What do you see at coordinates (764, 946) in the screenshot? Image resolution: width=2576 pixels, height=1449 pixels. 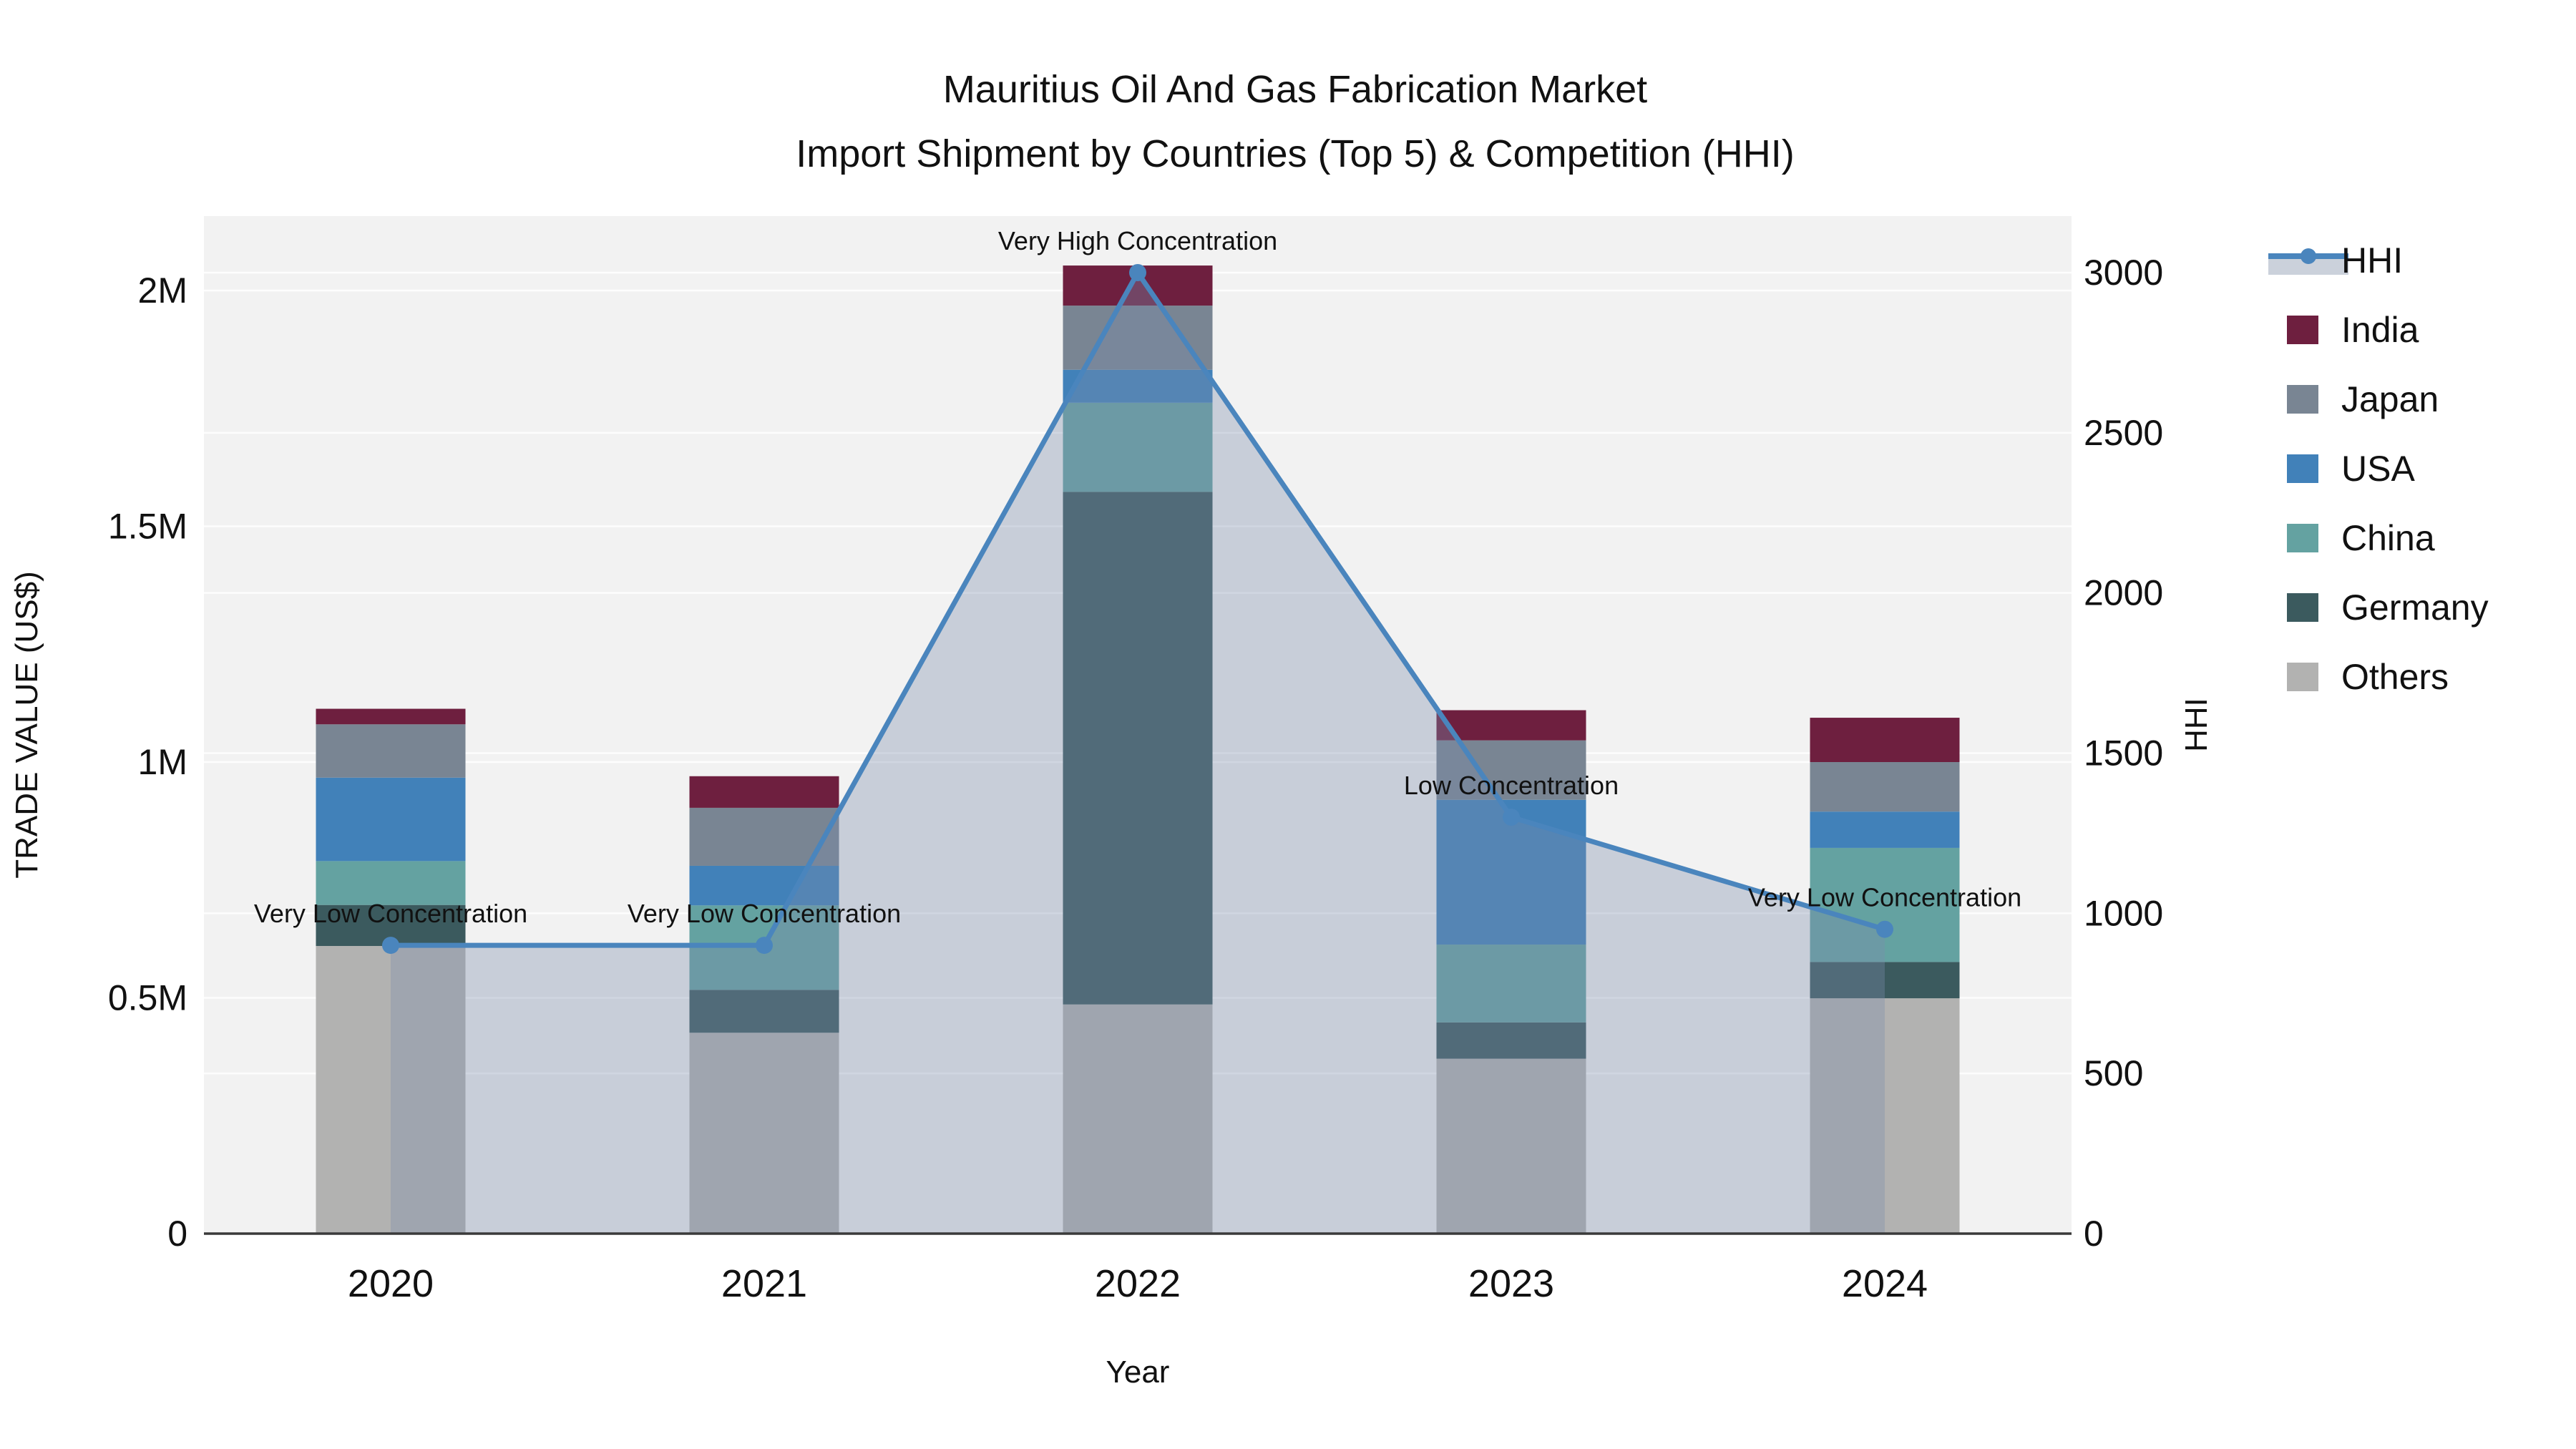 I see `hhi-point-2021` at bounding box center [764, 946].